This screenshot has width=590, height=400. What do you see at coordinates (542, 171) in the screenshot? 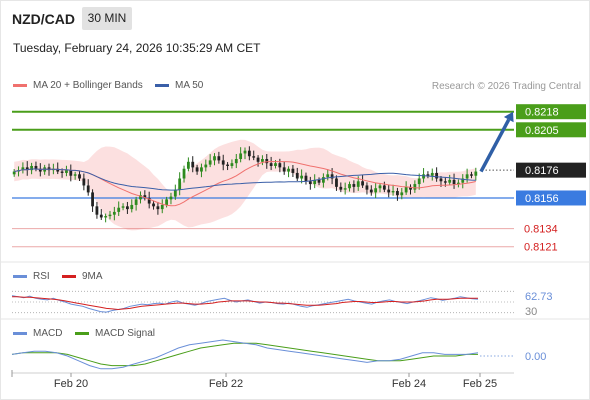
I see `last-price-label: 0.8176` at bounding box center [542, 171].